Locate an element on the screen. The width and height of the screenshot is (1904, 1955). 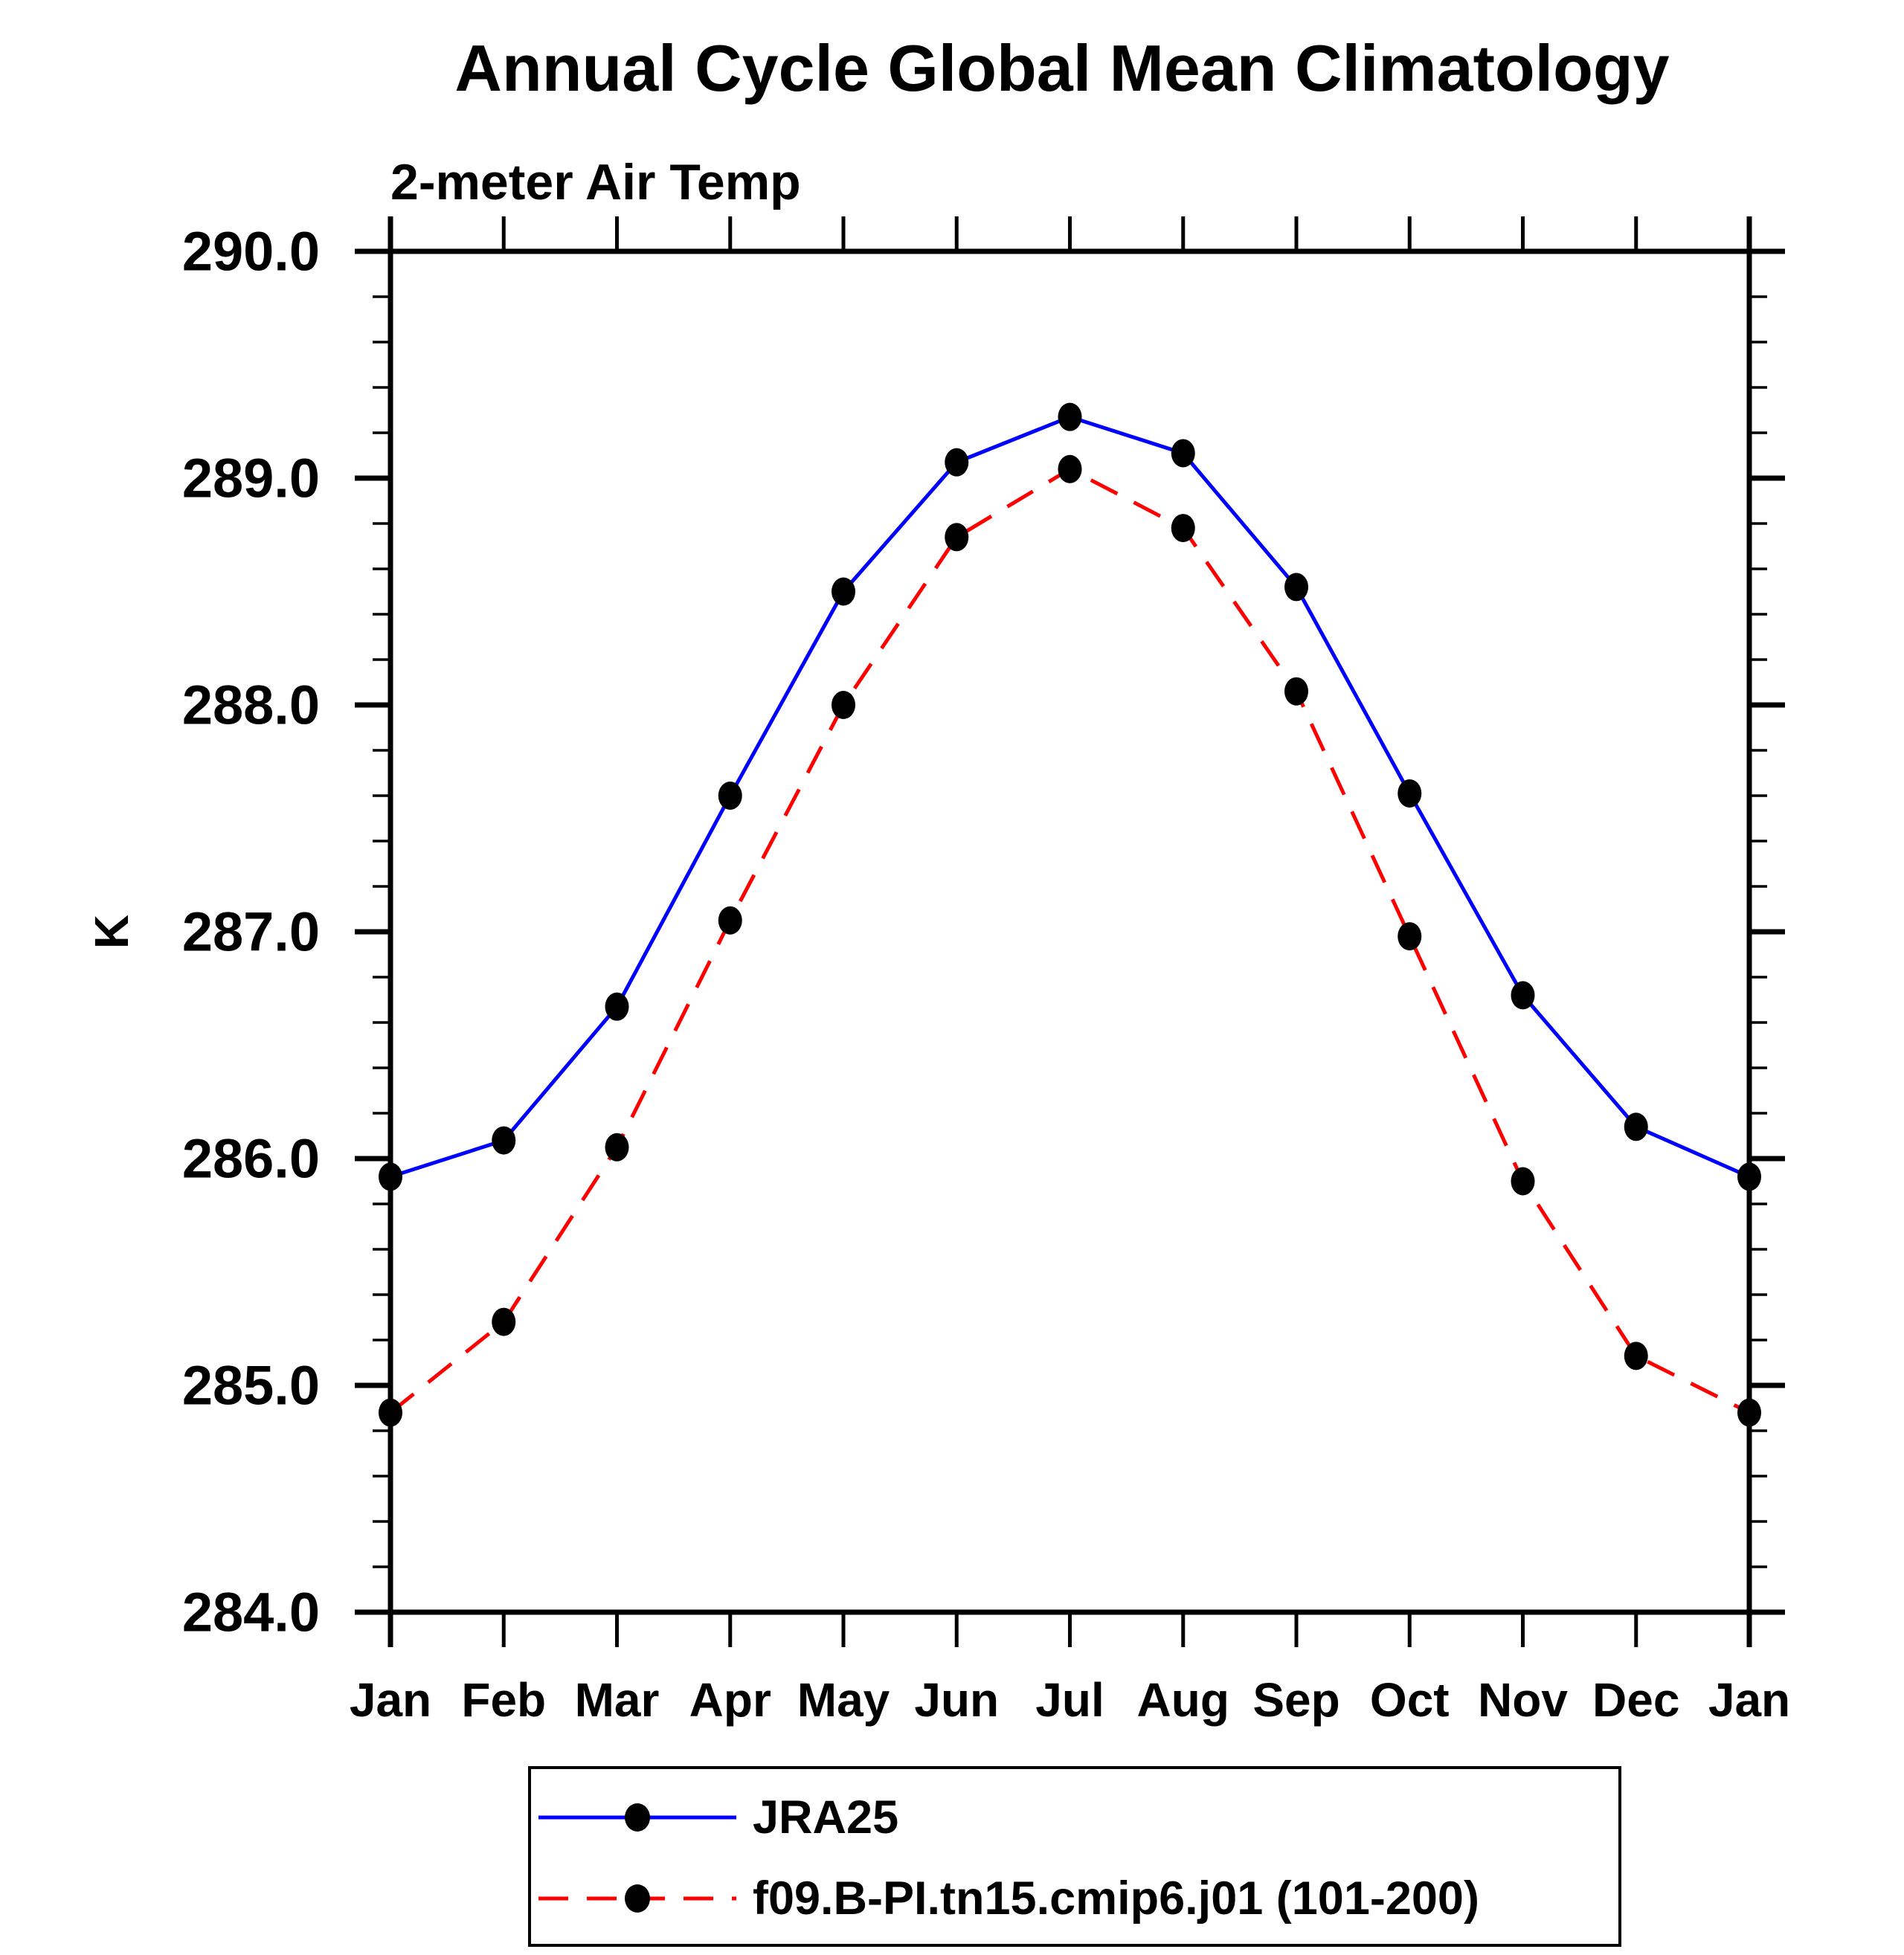
legend-label-jra25: JRA25 is located at coordinates (825, 1817).